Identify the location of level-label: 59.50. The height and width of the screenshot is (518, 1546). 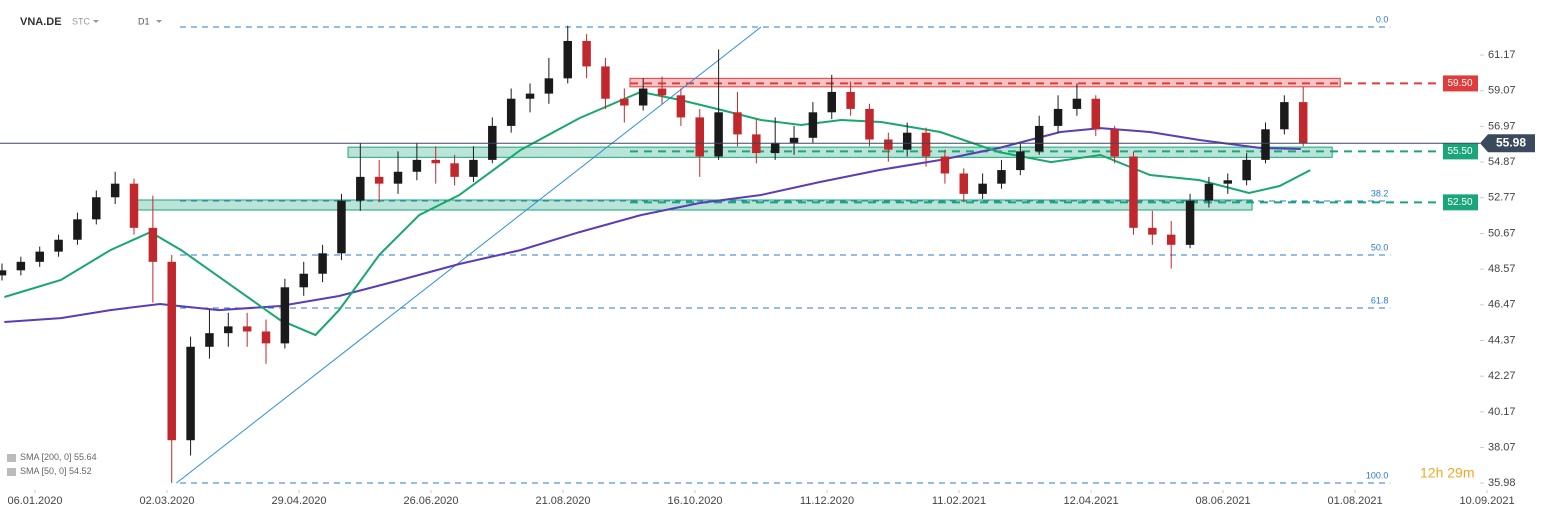
(1459, 83).